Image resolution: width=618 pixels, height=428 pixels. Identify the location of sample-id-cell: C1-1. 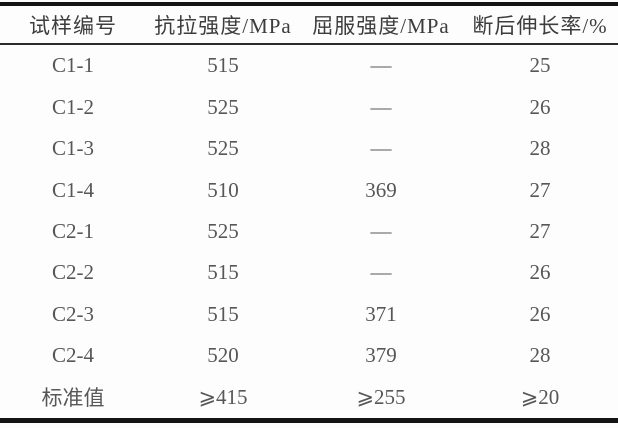
(73, 65).